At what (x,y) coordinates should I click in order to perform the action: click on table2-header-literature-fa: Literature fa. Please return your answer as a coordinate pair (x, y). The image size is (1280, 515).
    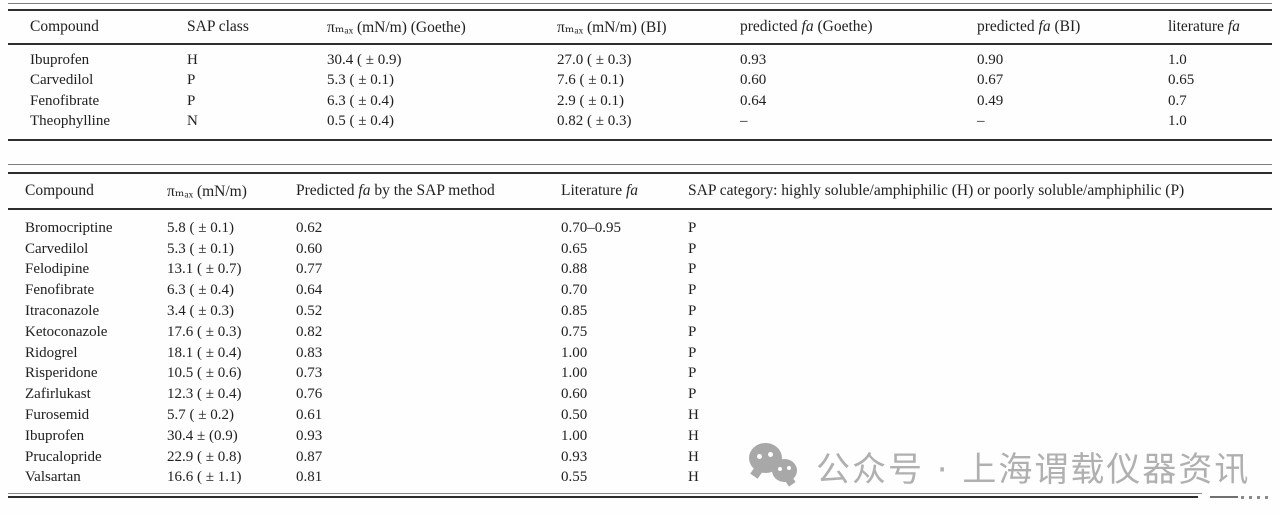
    Looking at the image, I should click on (600, 190).